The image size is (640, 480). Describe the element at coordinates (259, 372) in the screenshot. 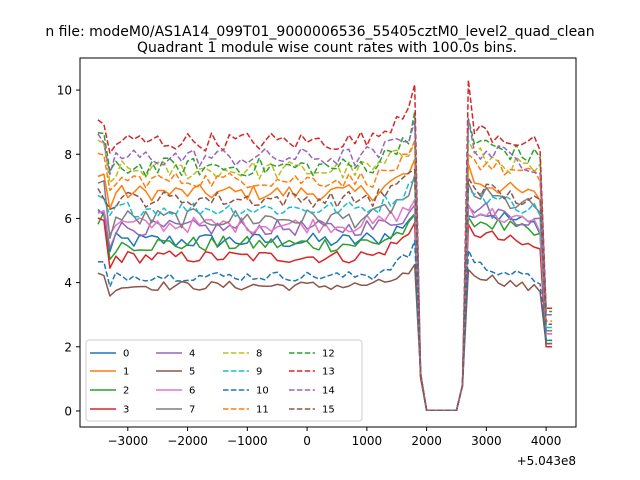

I see `legend-label-9: 9` at that location.